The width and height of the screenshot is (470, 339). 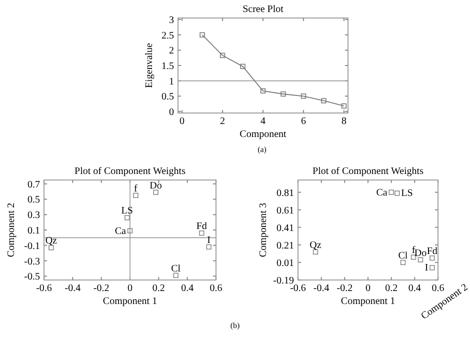 What do you see at coordinates (303, 121) in the screenshot?
I see `x-tick-label: 6` at bounding box center [303, 121].